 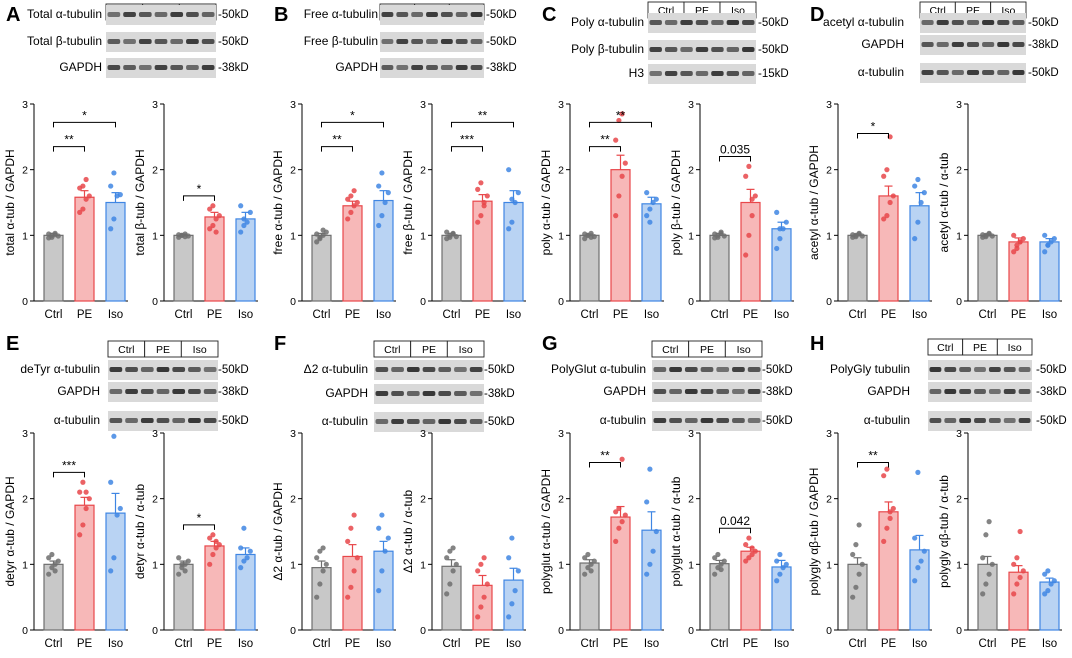 What do you see at coordinates (341, 41) in the screenshot?
I see `blot-label: Free β-tubulin` at bounding box center [341, 41].